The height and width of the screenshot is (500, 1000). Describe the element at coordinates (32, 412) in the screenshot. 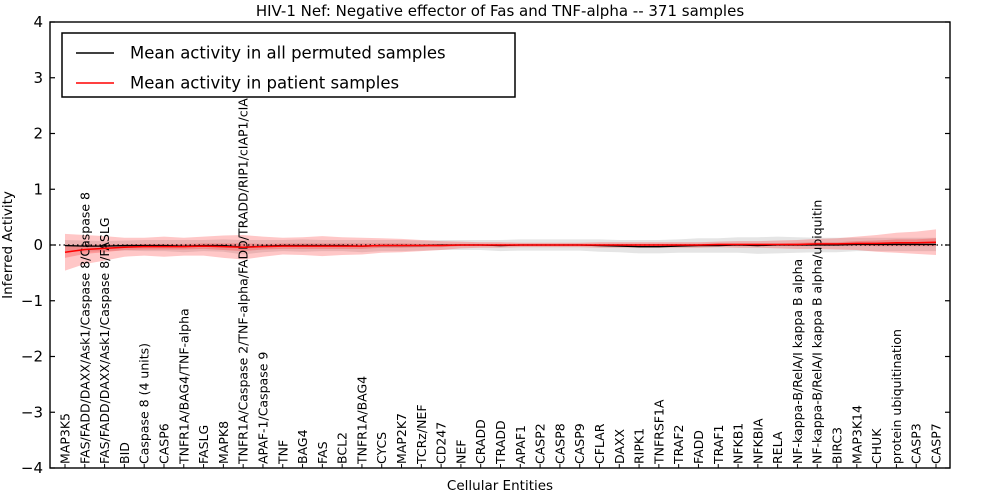

I see `y-tick-label: −3` at that location.